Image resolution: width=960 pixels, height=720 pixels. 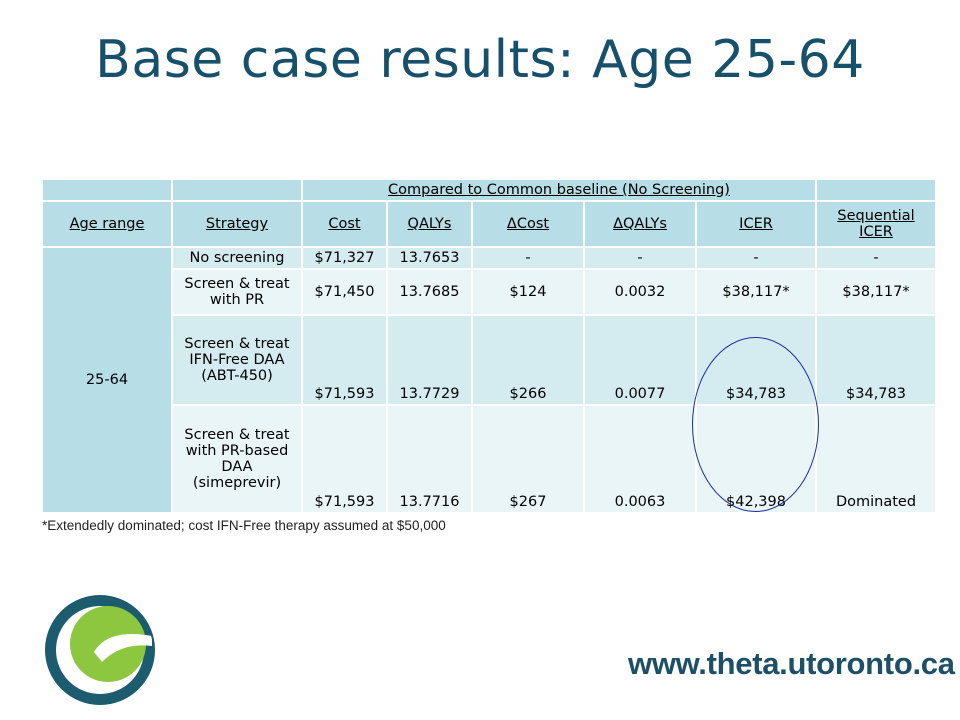 What do you see at coordinates (429, 360) in the screenshot?
I see `qalys-cell: 13.7729` at bounding box center [429, 360].